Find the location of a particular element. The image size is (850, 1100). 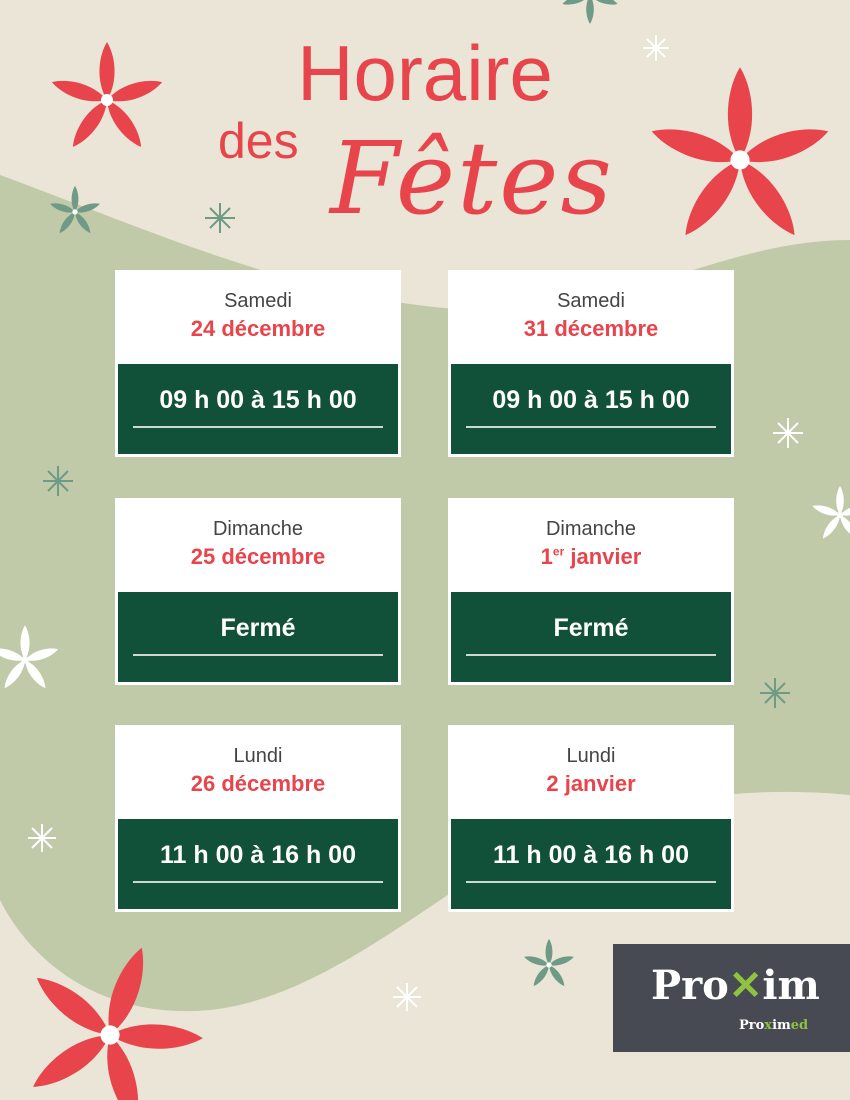

title-horaire: Horaire is located at coordinates (425, 73).